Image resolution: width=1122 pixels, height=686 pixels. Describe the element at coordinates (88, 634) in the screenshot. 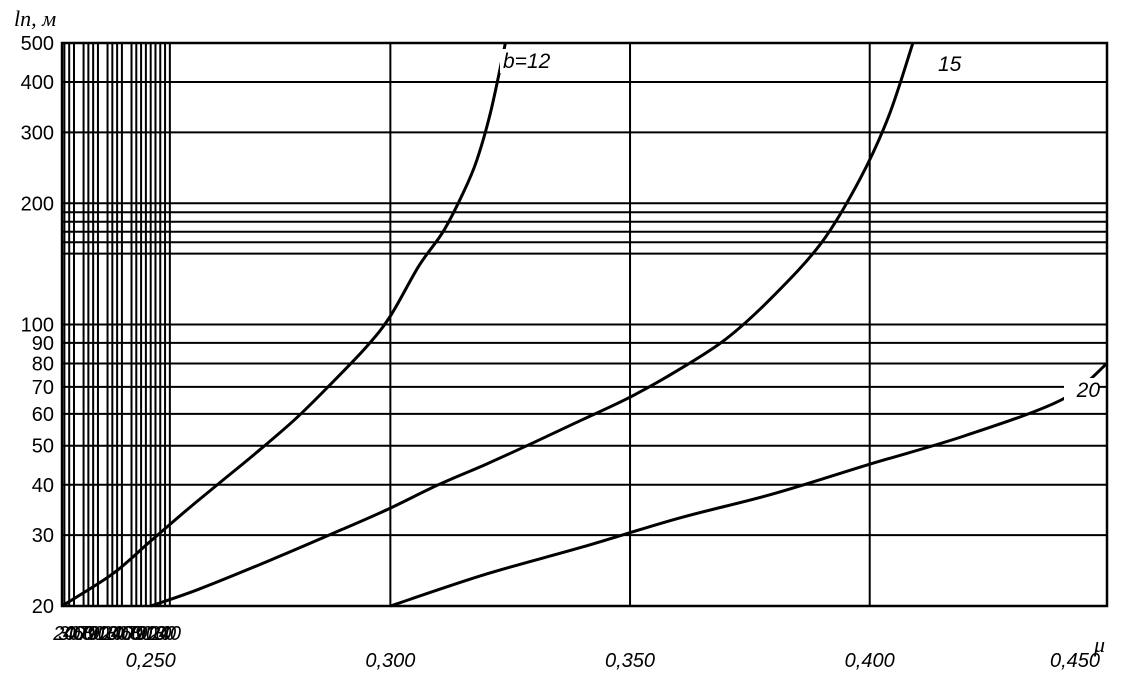

I see `x-minor-tick-label-4: 70` at that location.